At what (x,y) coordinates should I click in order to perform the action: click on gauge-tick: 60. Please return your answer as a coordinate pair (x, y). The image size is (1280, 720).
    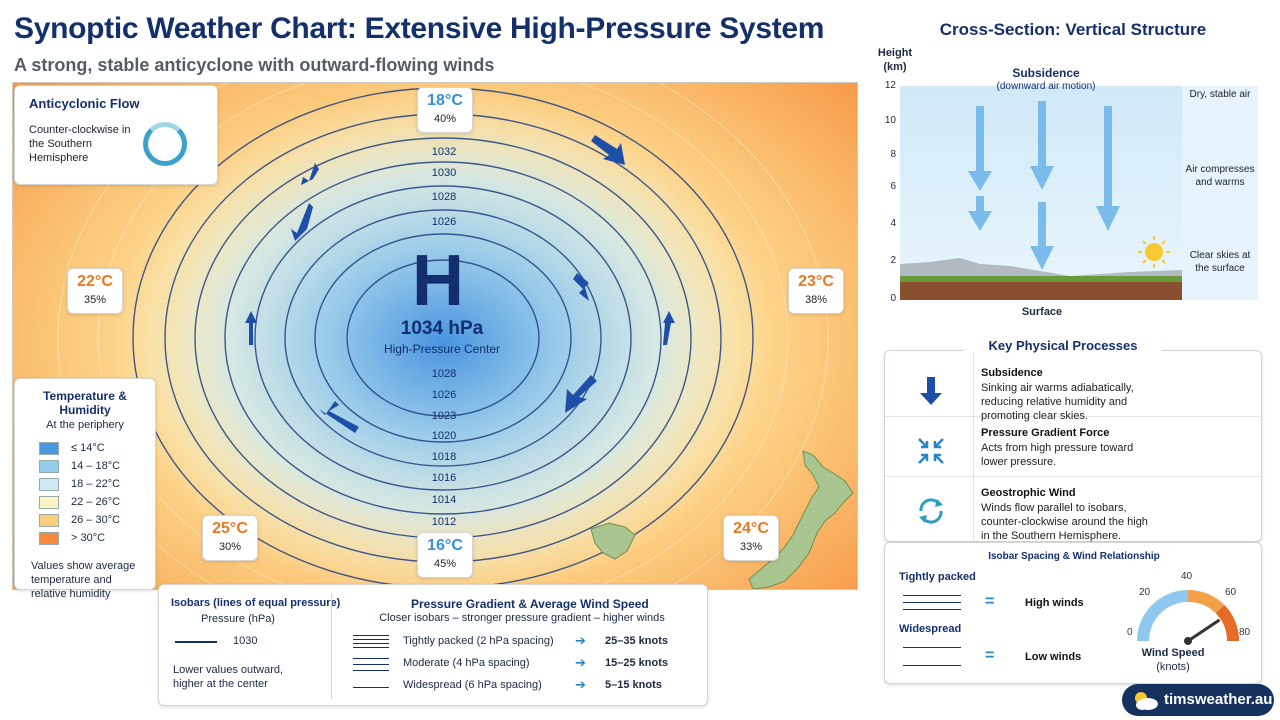
    Looking at the image, I should click on (1231, 592).